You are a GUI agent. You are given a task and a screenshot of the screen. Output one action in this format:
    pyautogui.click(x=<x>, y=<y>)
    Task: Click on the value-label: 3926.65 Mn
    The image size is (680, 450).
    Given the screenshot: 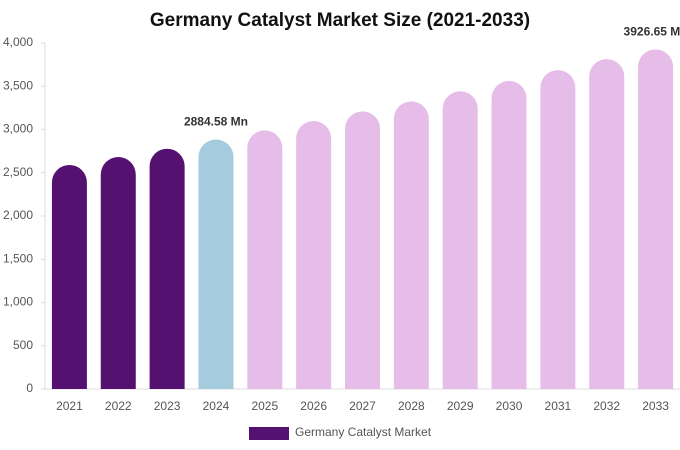 What is the action you would take?
    pyautogui.click(x=652, y=32)
    